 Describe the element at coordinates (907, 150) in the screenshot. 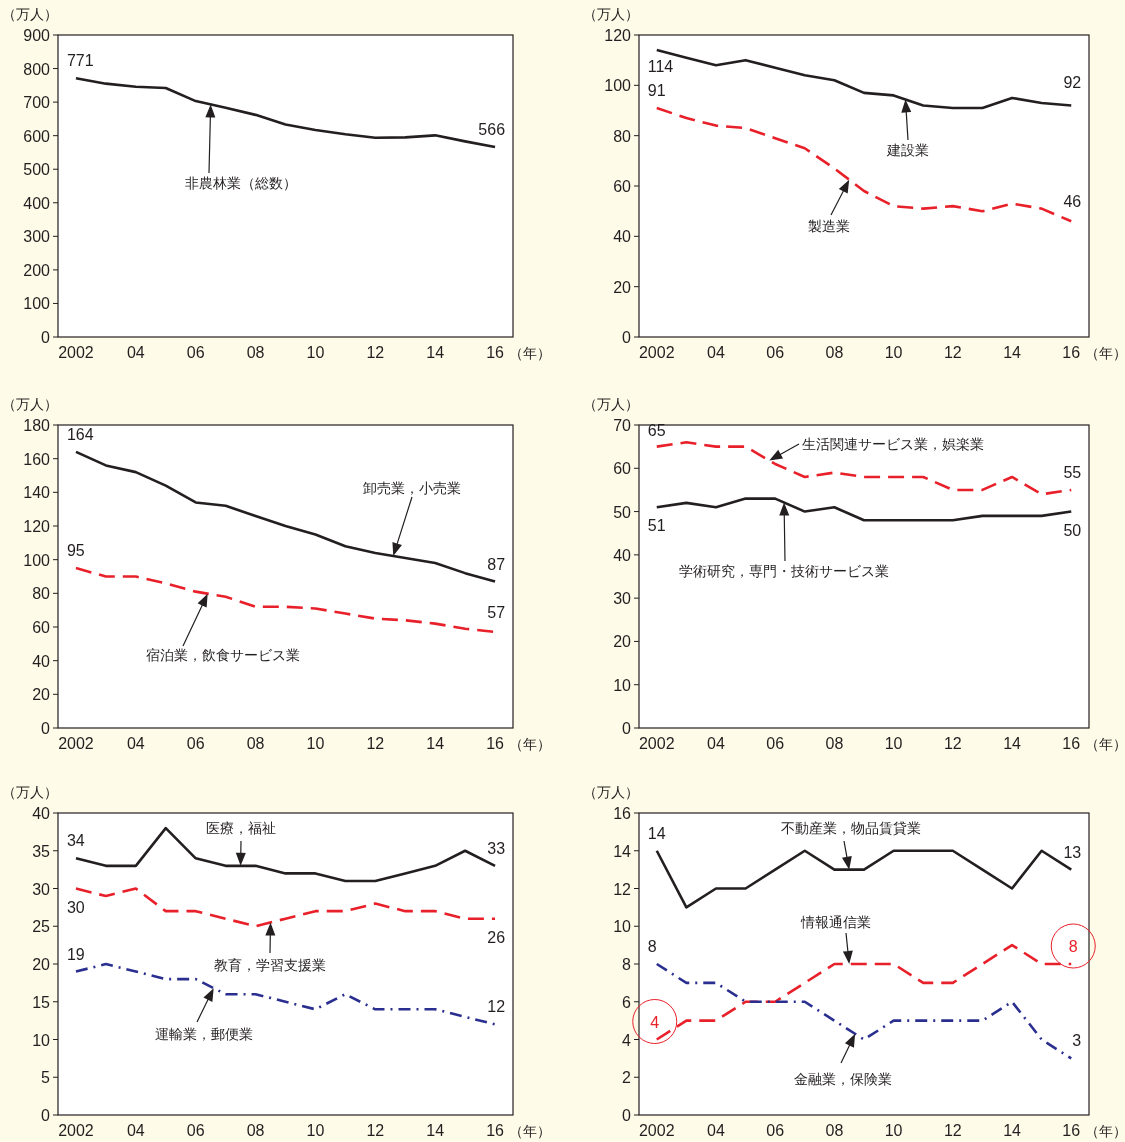

I see `annotation: 建設業` at that location.